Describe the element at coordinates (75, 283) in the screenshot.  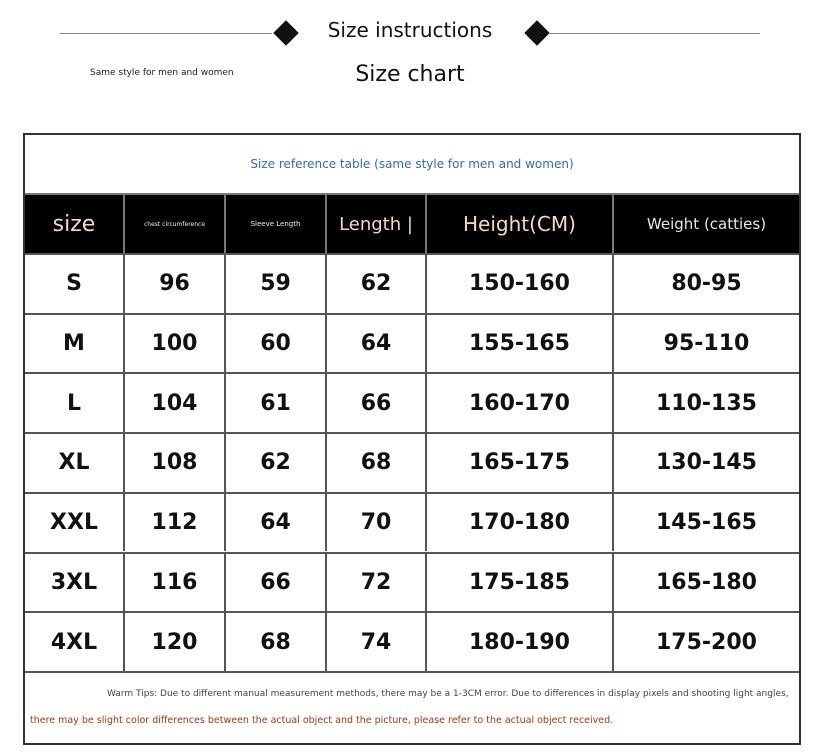
I see `table-cell: S` at that location.